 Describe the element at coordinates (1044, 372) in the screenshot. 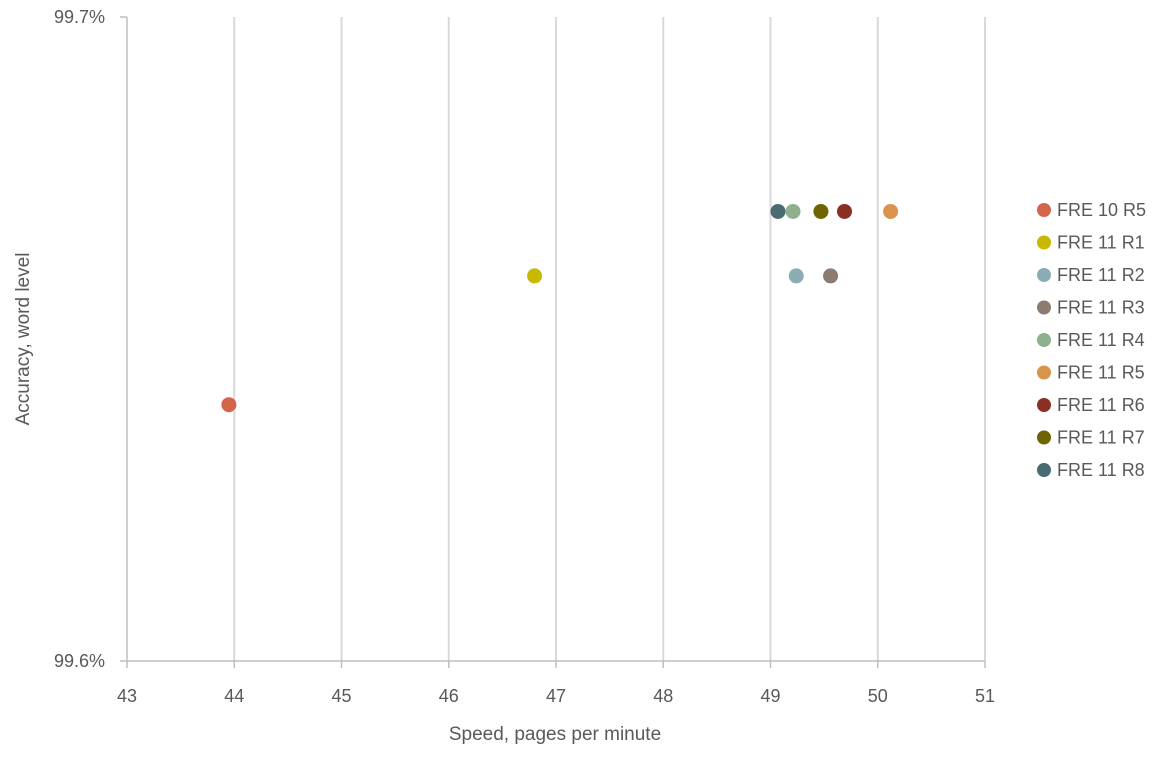

I see `legend-marker-fre-11-r5` at that location.